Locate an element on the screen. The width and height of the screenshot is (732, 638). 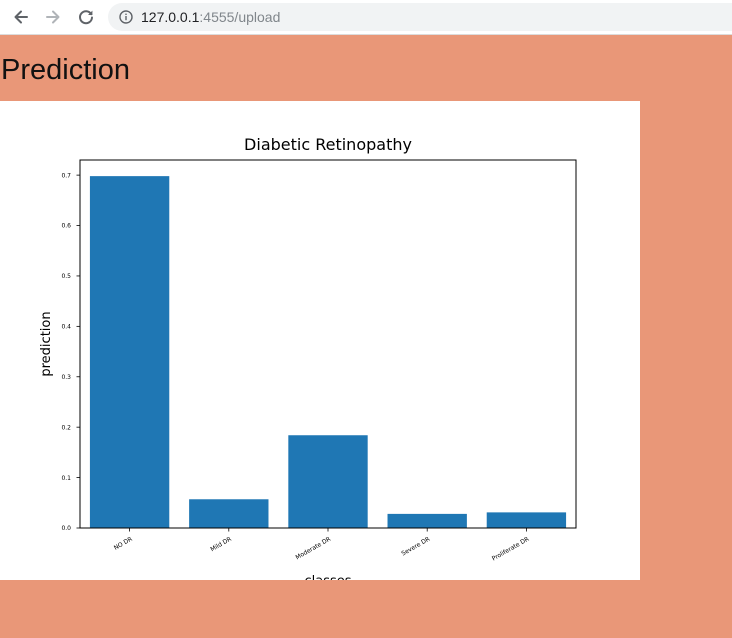
x-tick-label: Severe DR is located at coordinates (415, 547).